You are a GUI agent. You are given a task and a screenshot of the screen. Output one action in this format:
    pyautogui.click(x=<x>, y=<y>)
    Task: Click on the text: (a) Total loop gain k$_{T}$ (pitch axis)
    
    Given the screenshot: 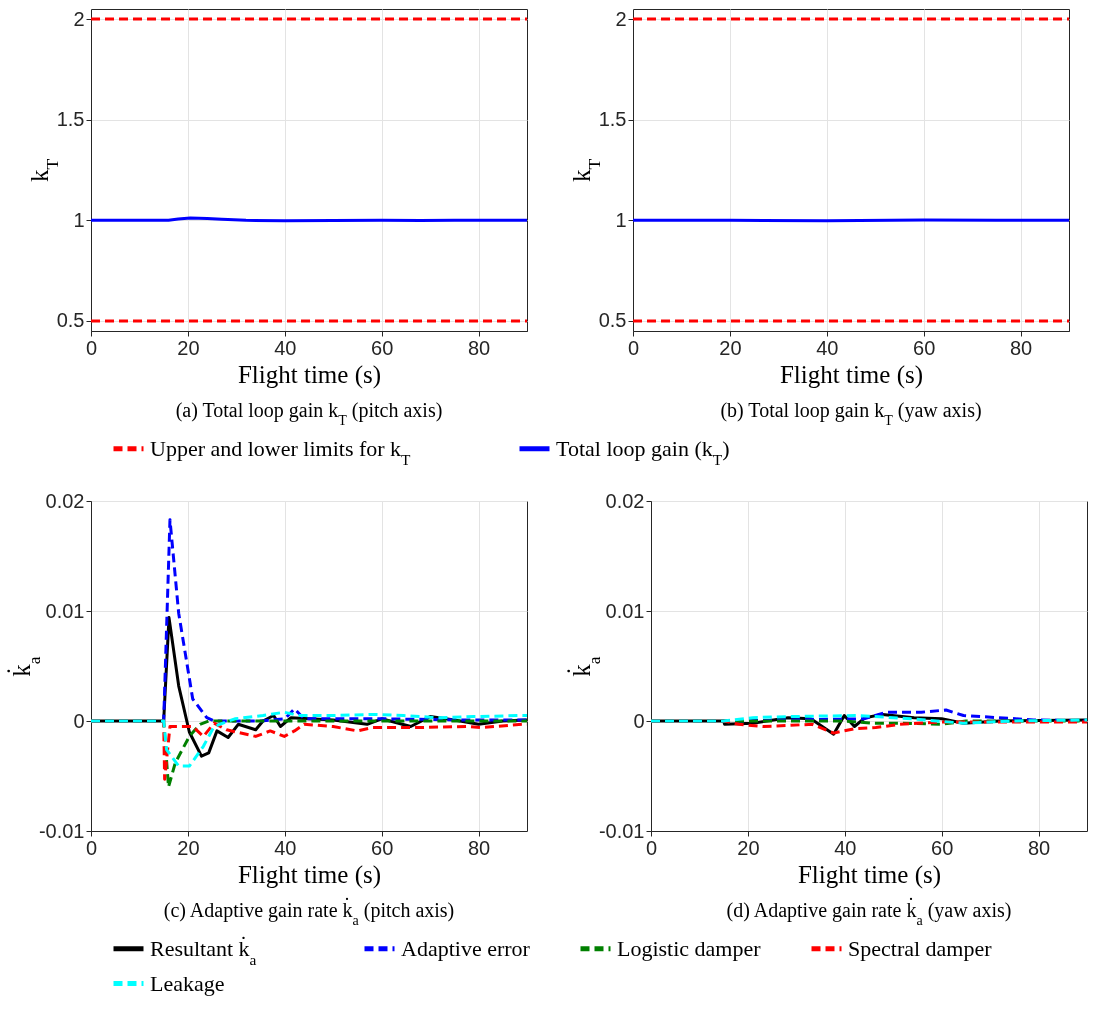 What is the action you would take?
    pyautogui.click(x=309, y=413)
    